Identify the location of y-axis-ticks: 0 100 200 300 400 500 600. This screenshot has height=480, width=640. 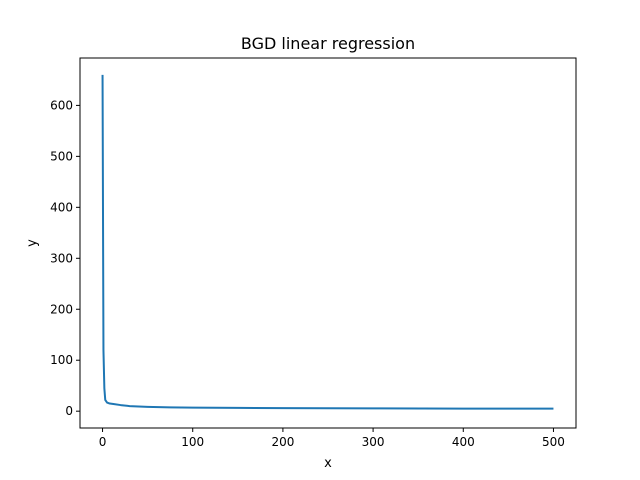
(65, 258).